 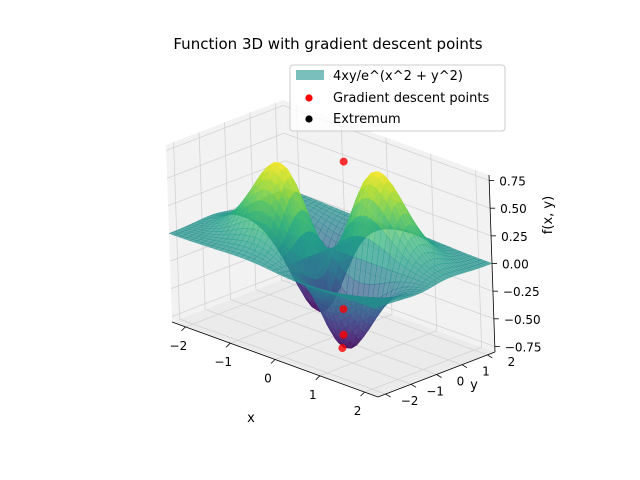 What do you see at coordinates (410, 401) in the screenshot?
I see `y-tick-label: −2` at bounding box center [410, 401].